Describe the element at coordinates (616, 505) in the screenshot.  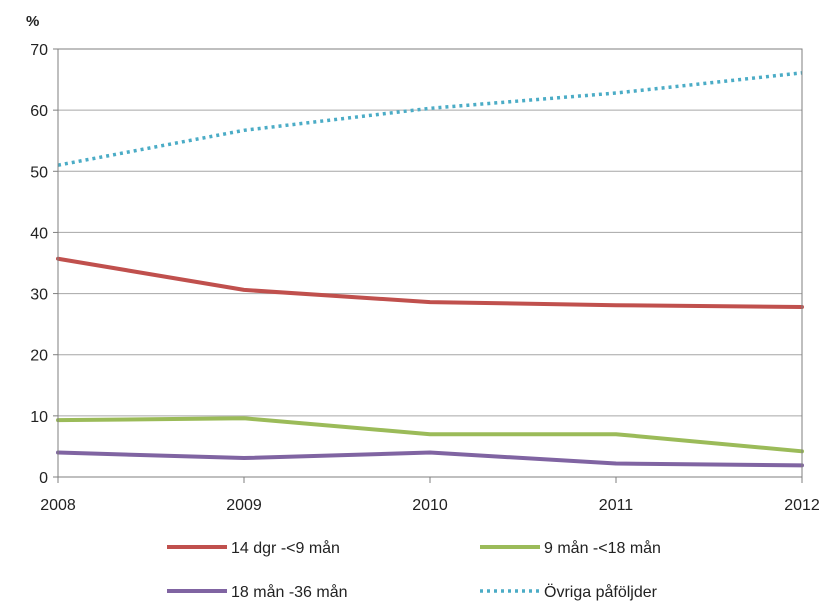
I see `x-tick-label: 2011` at that location.